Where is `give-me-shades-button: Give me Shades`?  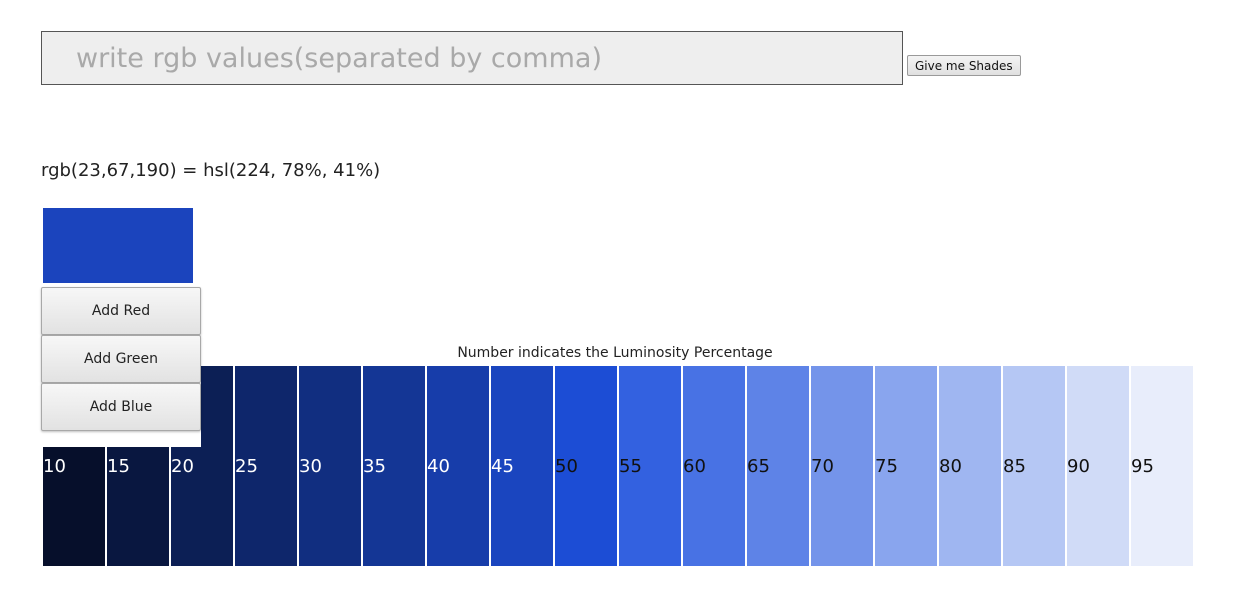 give-me-shades-button: Give me Shades is located at coordinates (964, 65).